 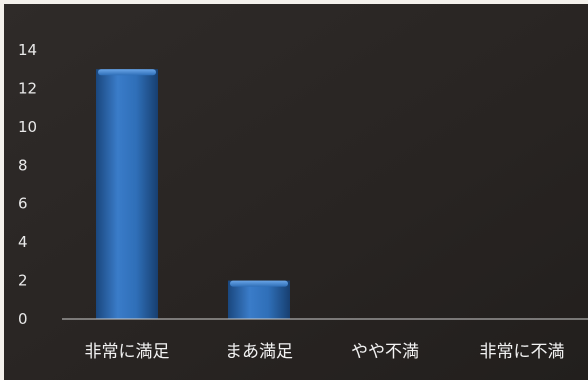 I want to click on x-category-label: 非常に満足, so click(x=127, y=352).